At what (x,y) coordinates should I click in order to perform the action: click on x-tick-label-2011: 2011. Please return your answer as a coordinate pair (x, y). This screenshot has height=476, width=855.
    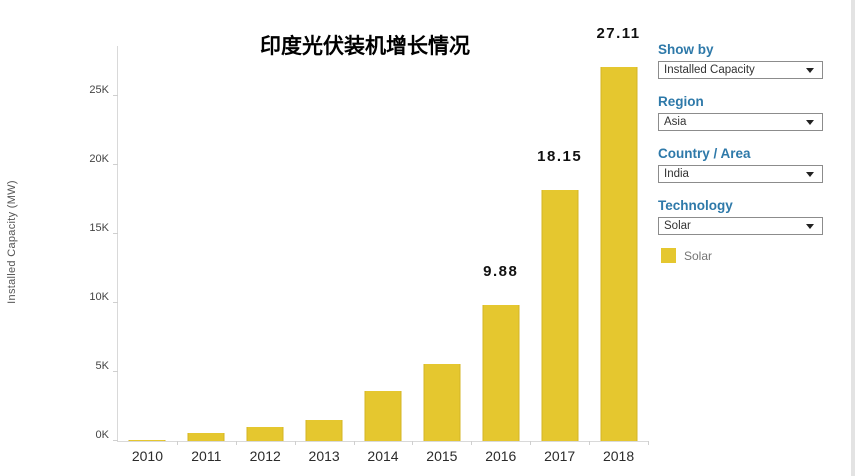
    Looking at the image, I should click on (206, 456).